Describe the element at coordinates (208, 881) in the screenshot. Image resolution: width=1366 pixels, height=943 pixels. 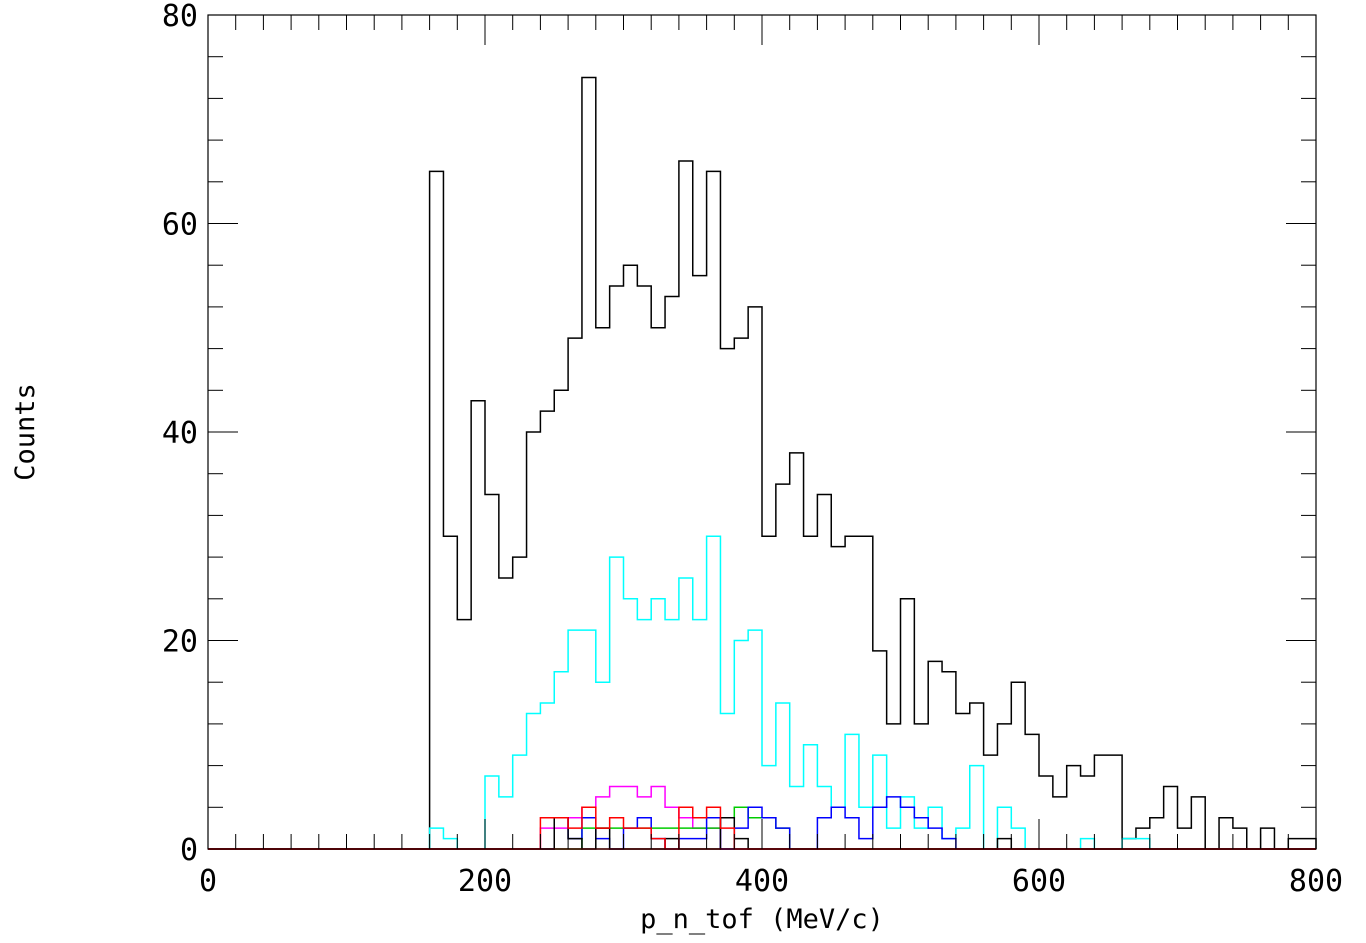
I see `x-tick-label: 0` at that location.